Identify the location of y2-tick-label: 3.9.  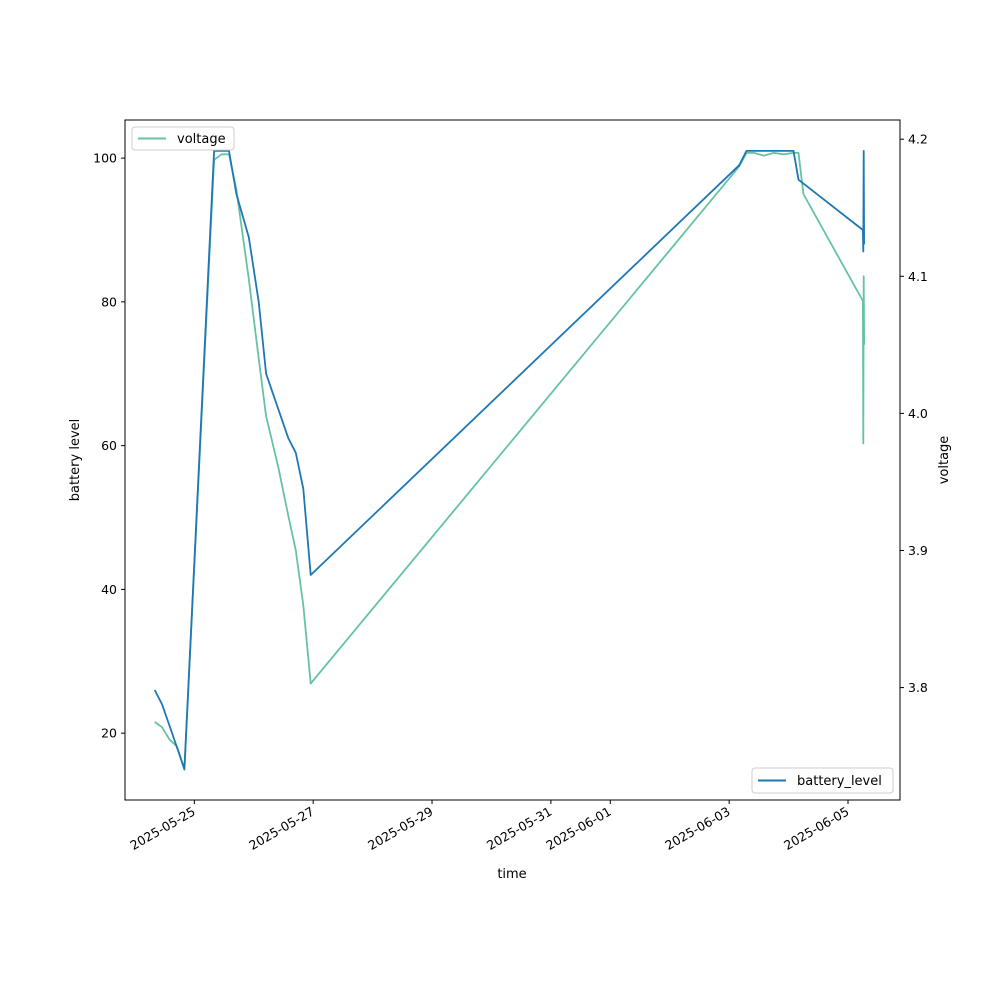
(918, 550).